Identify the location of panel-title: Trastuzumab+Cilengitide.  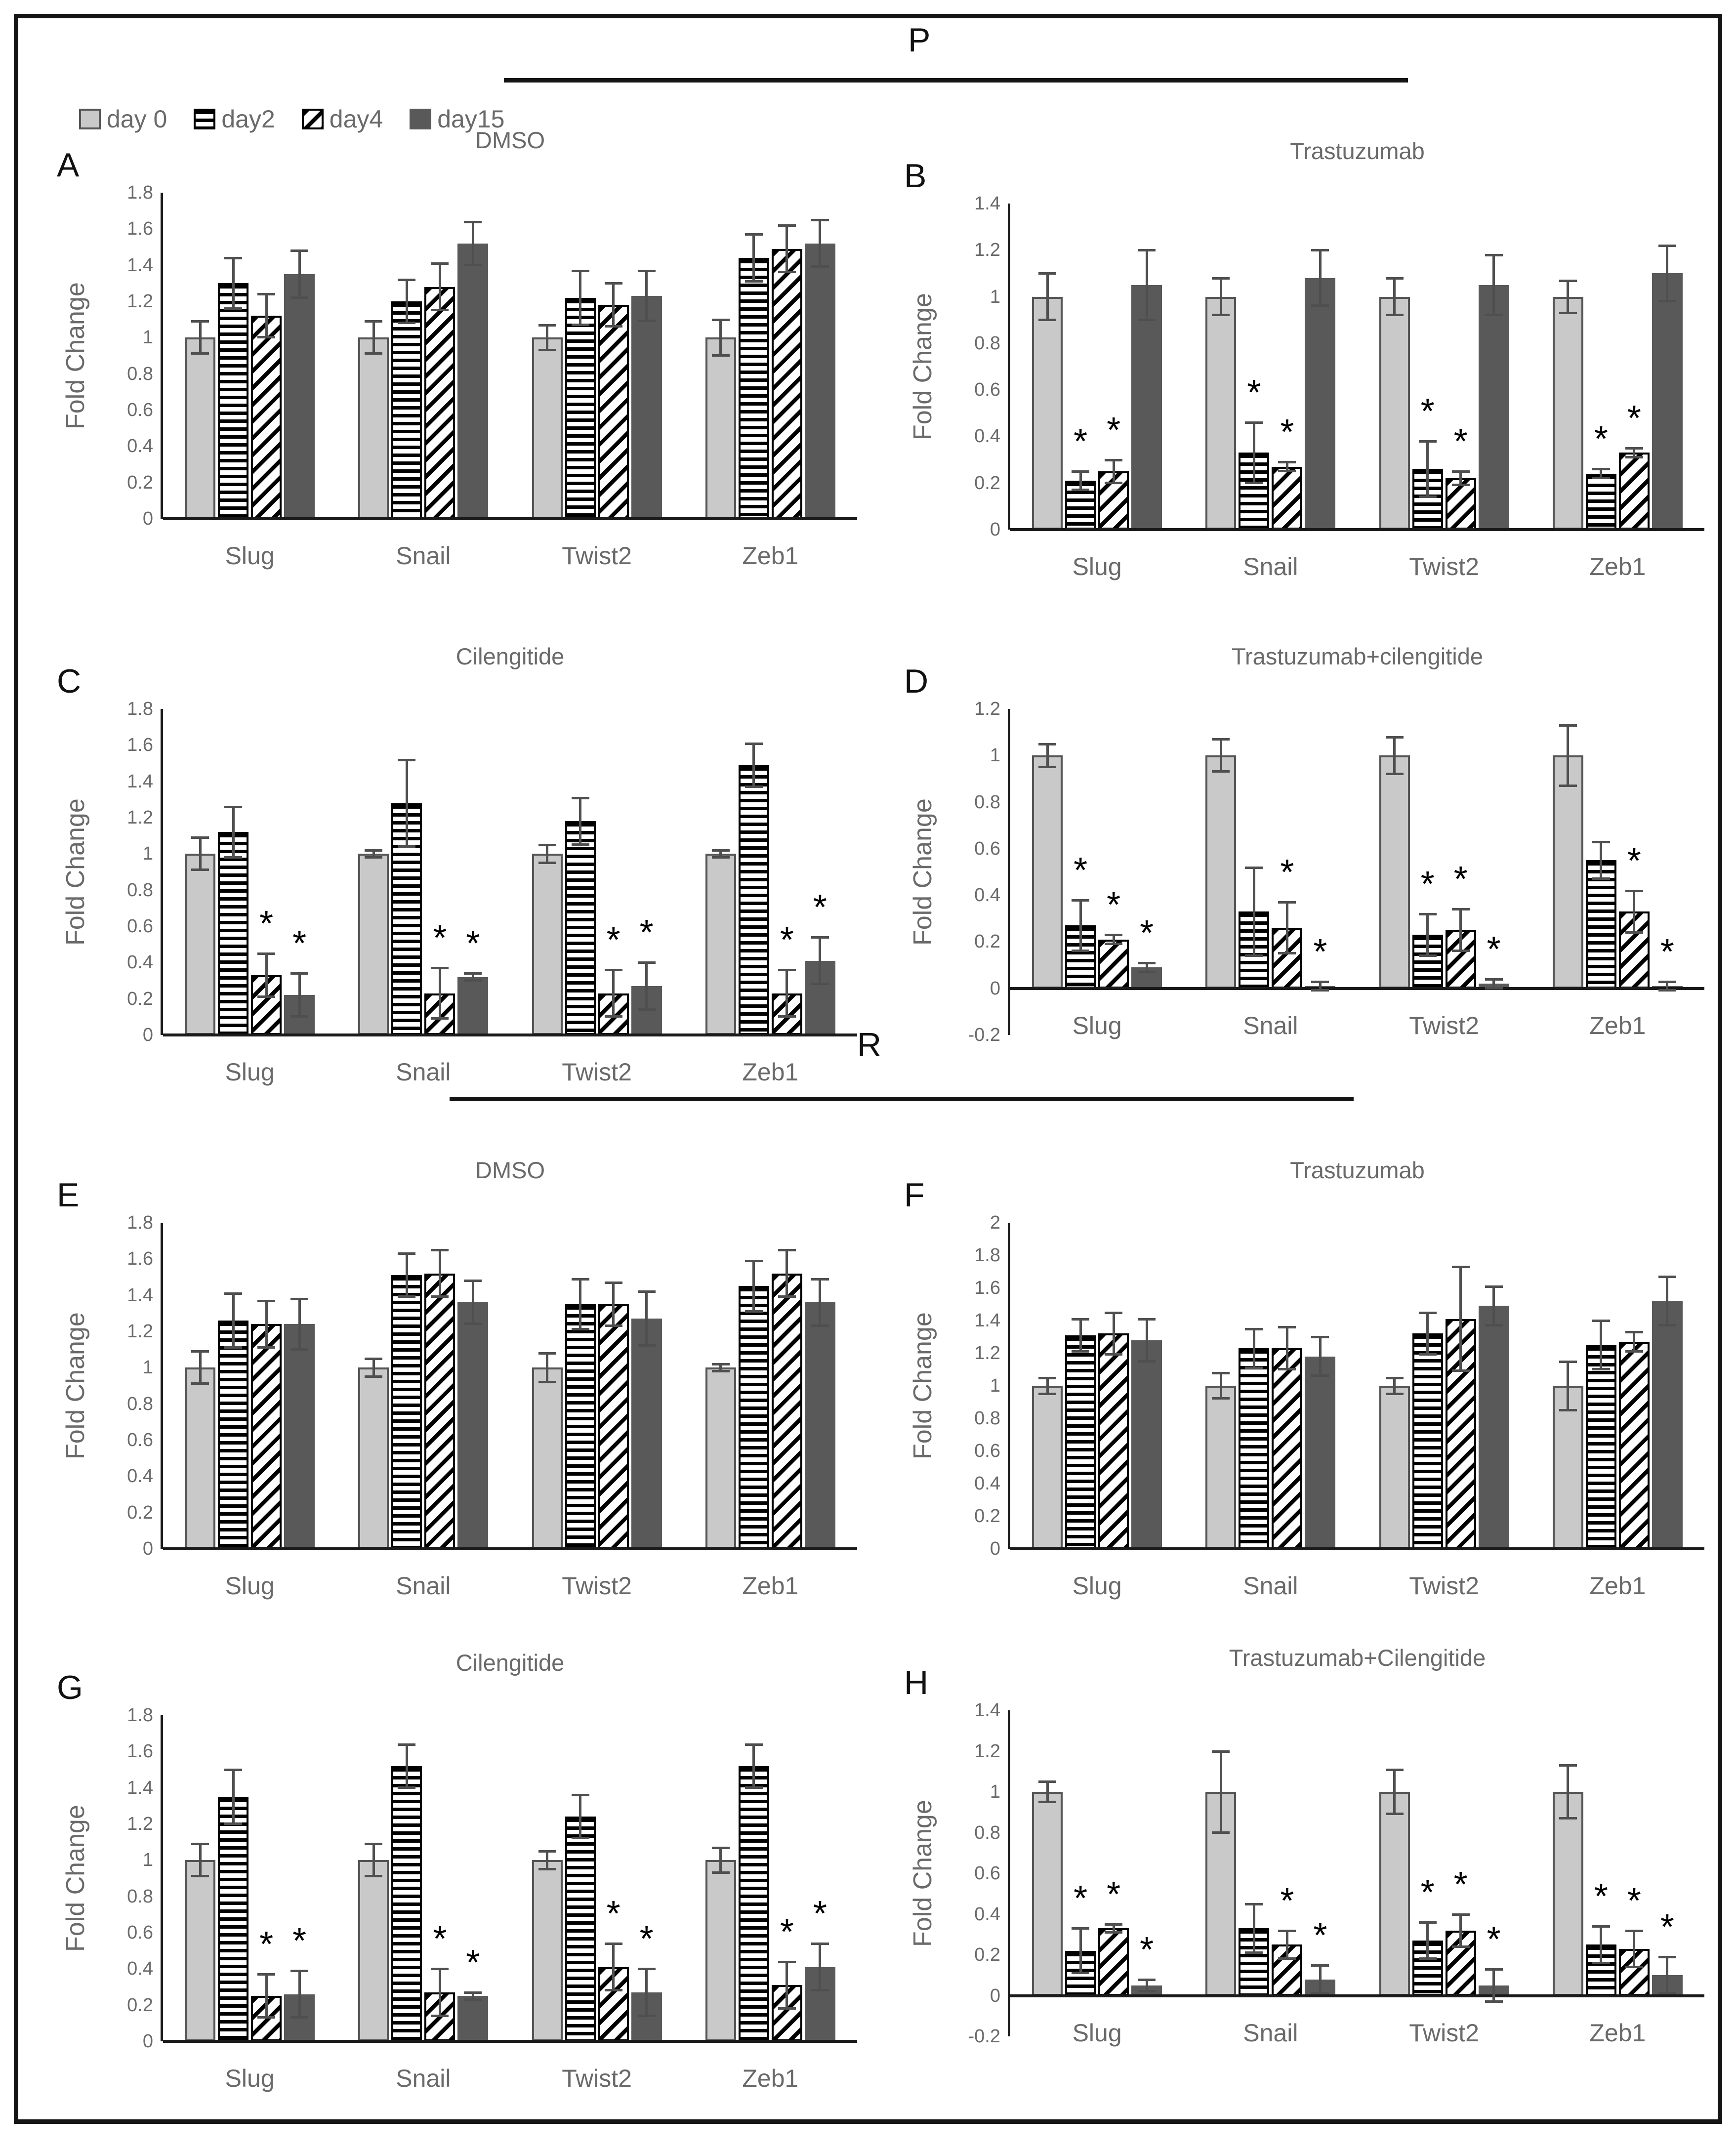
(1358, 1658).